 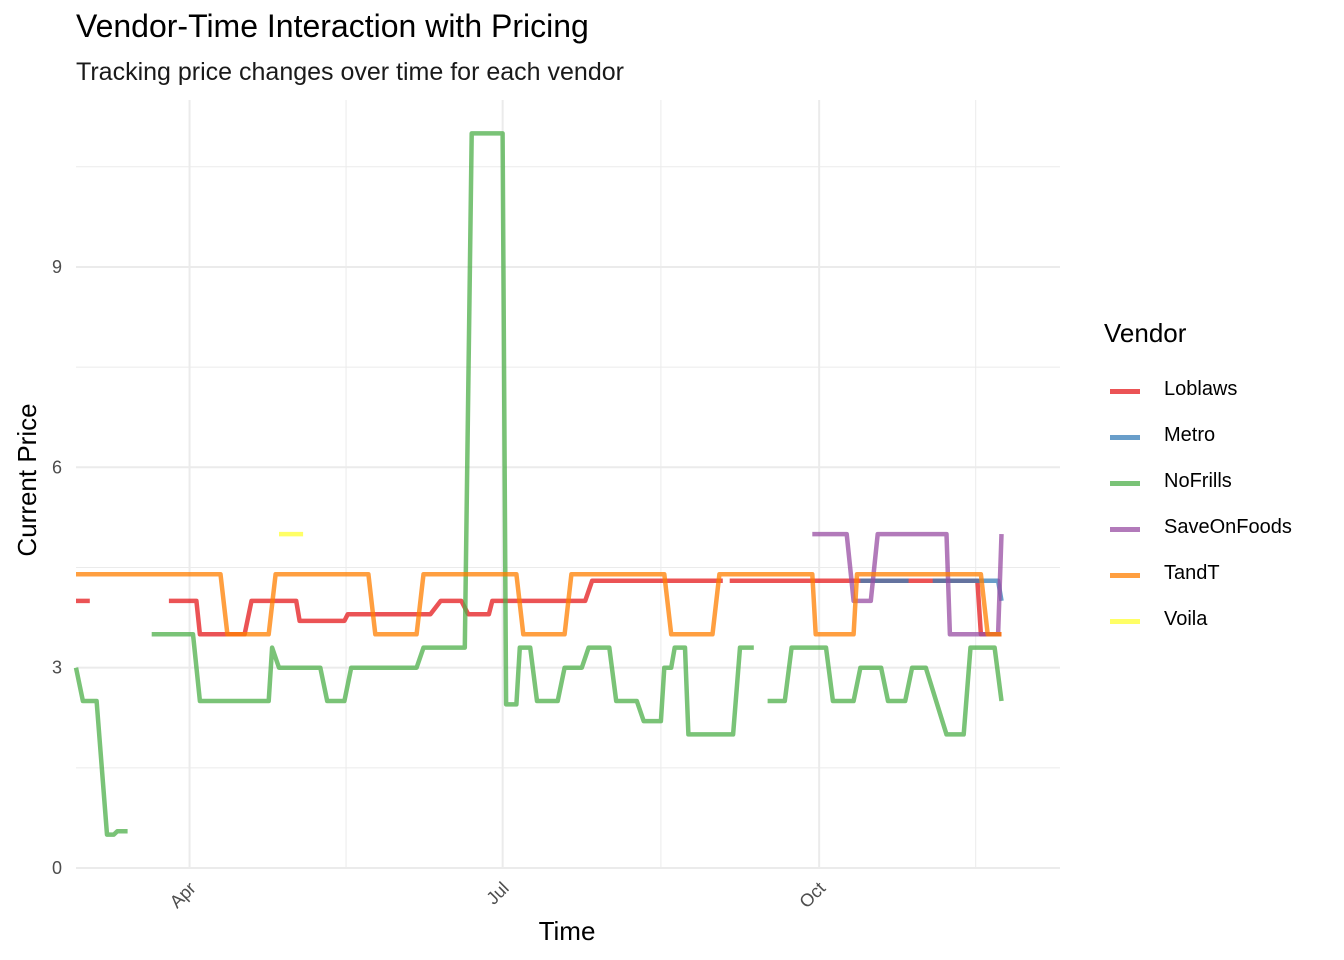 I want to click on y-tick-label: 3, so click(x=57, y=668).